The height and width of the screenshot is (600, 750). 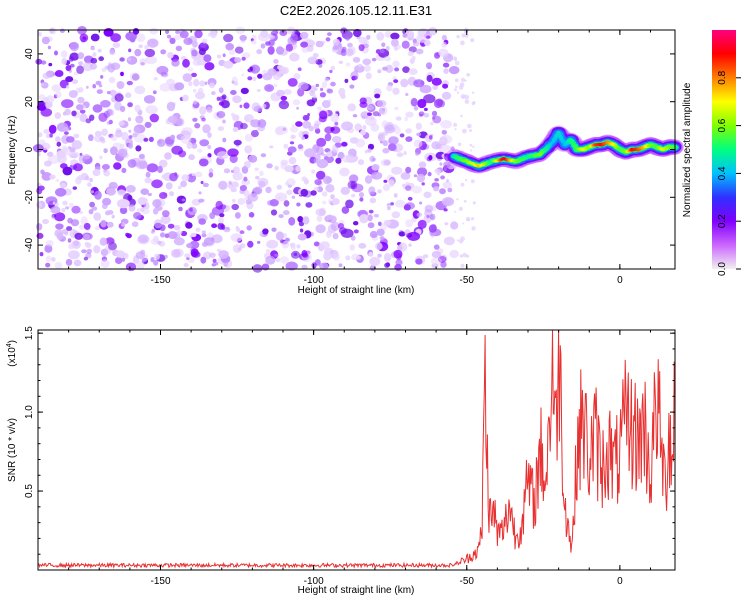 I want to click on colorbar-gradient, so click(x=724, y=149).